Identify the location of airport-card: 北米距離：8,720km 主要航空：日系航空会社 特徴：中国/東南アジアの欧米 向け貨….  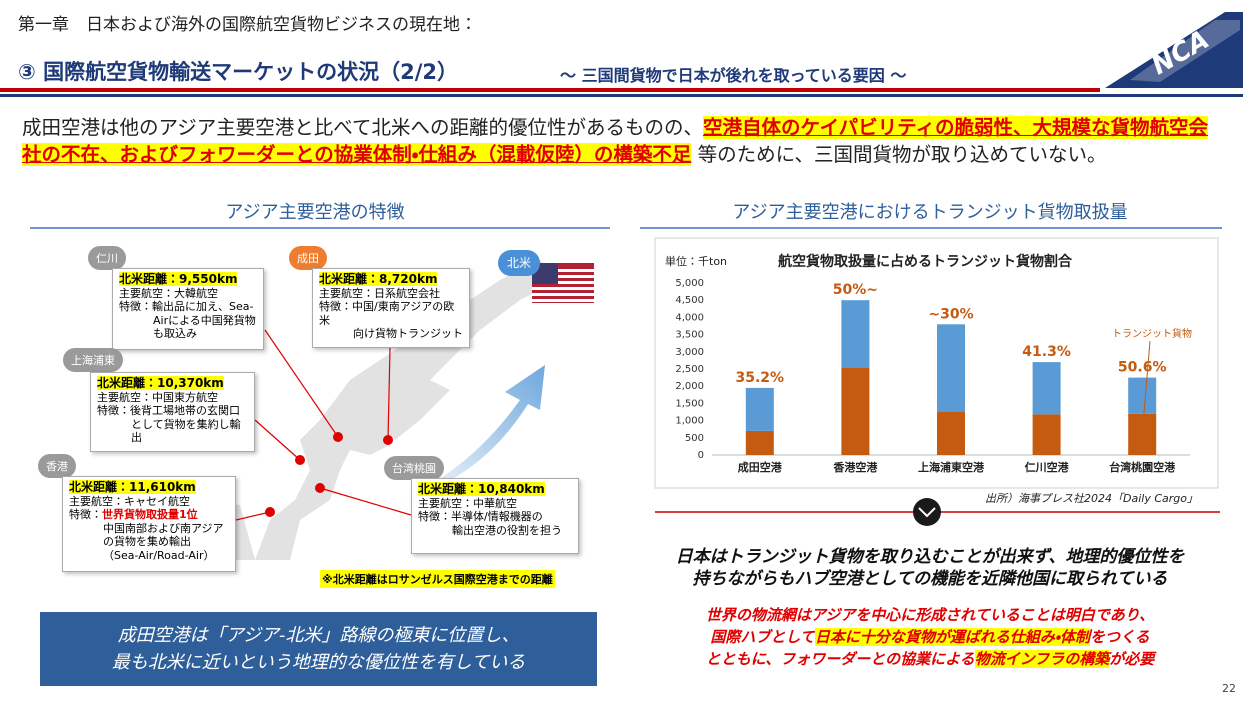
(391, 308).